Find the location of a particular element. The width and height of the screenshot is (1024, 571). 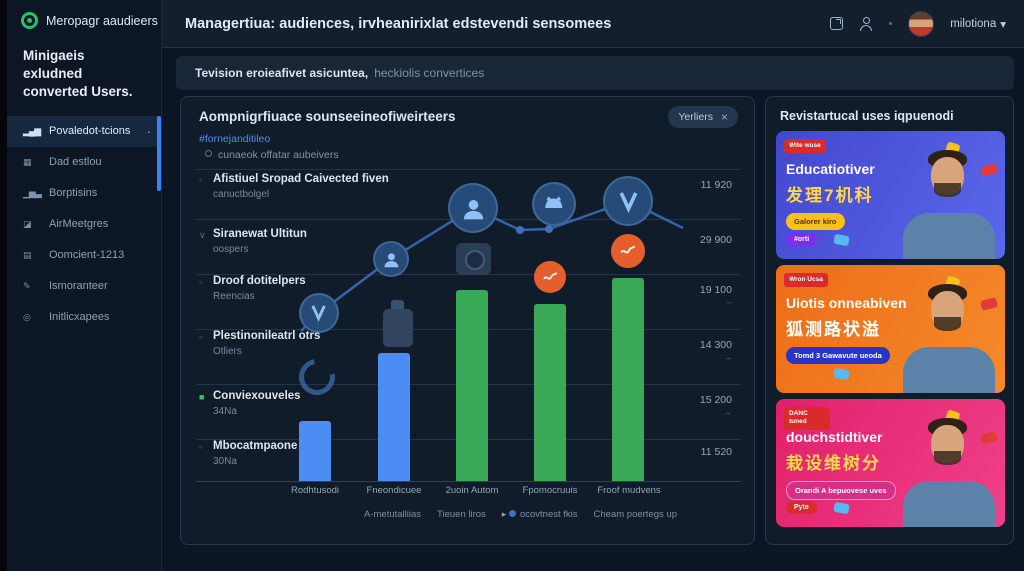

close-icon: × is located at coordinates (724, 117).